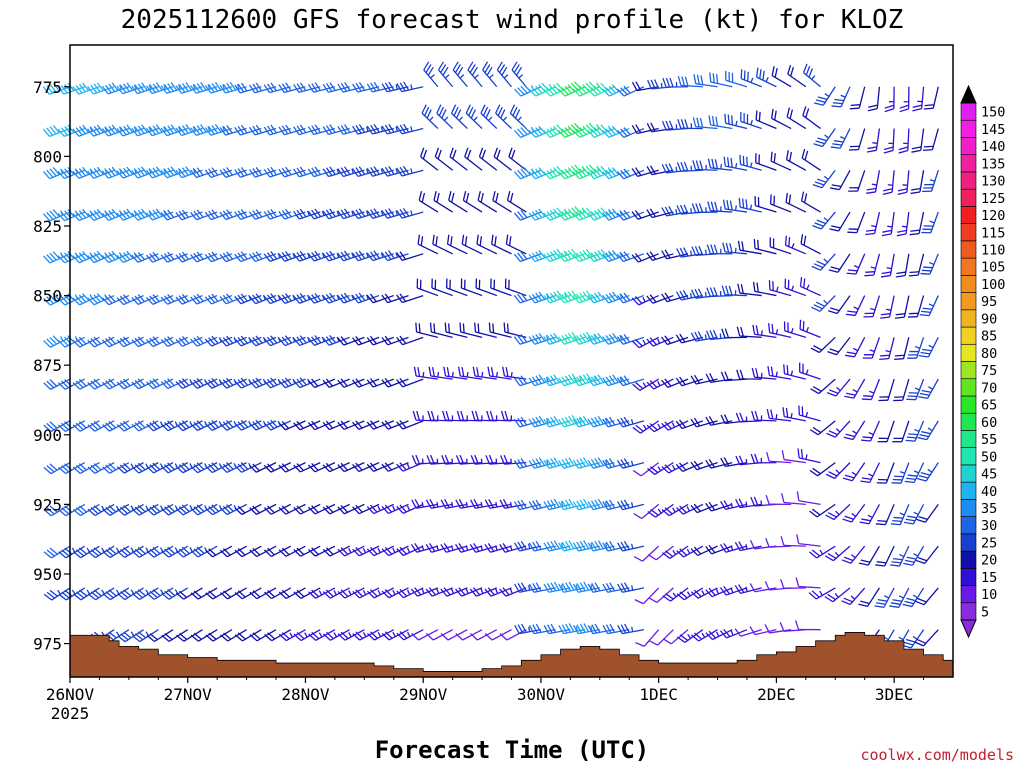 This screenshot has height=768, width=1024. Describe the element at coordinates (511, 655) in the screenshot. I see `terrain-area` at that location.